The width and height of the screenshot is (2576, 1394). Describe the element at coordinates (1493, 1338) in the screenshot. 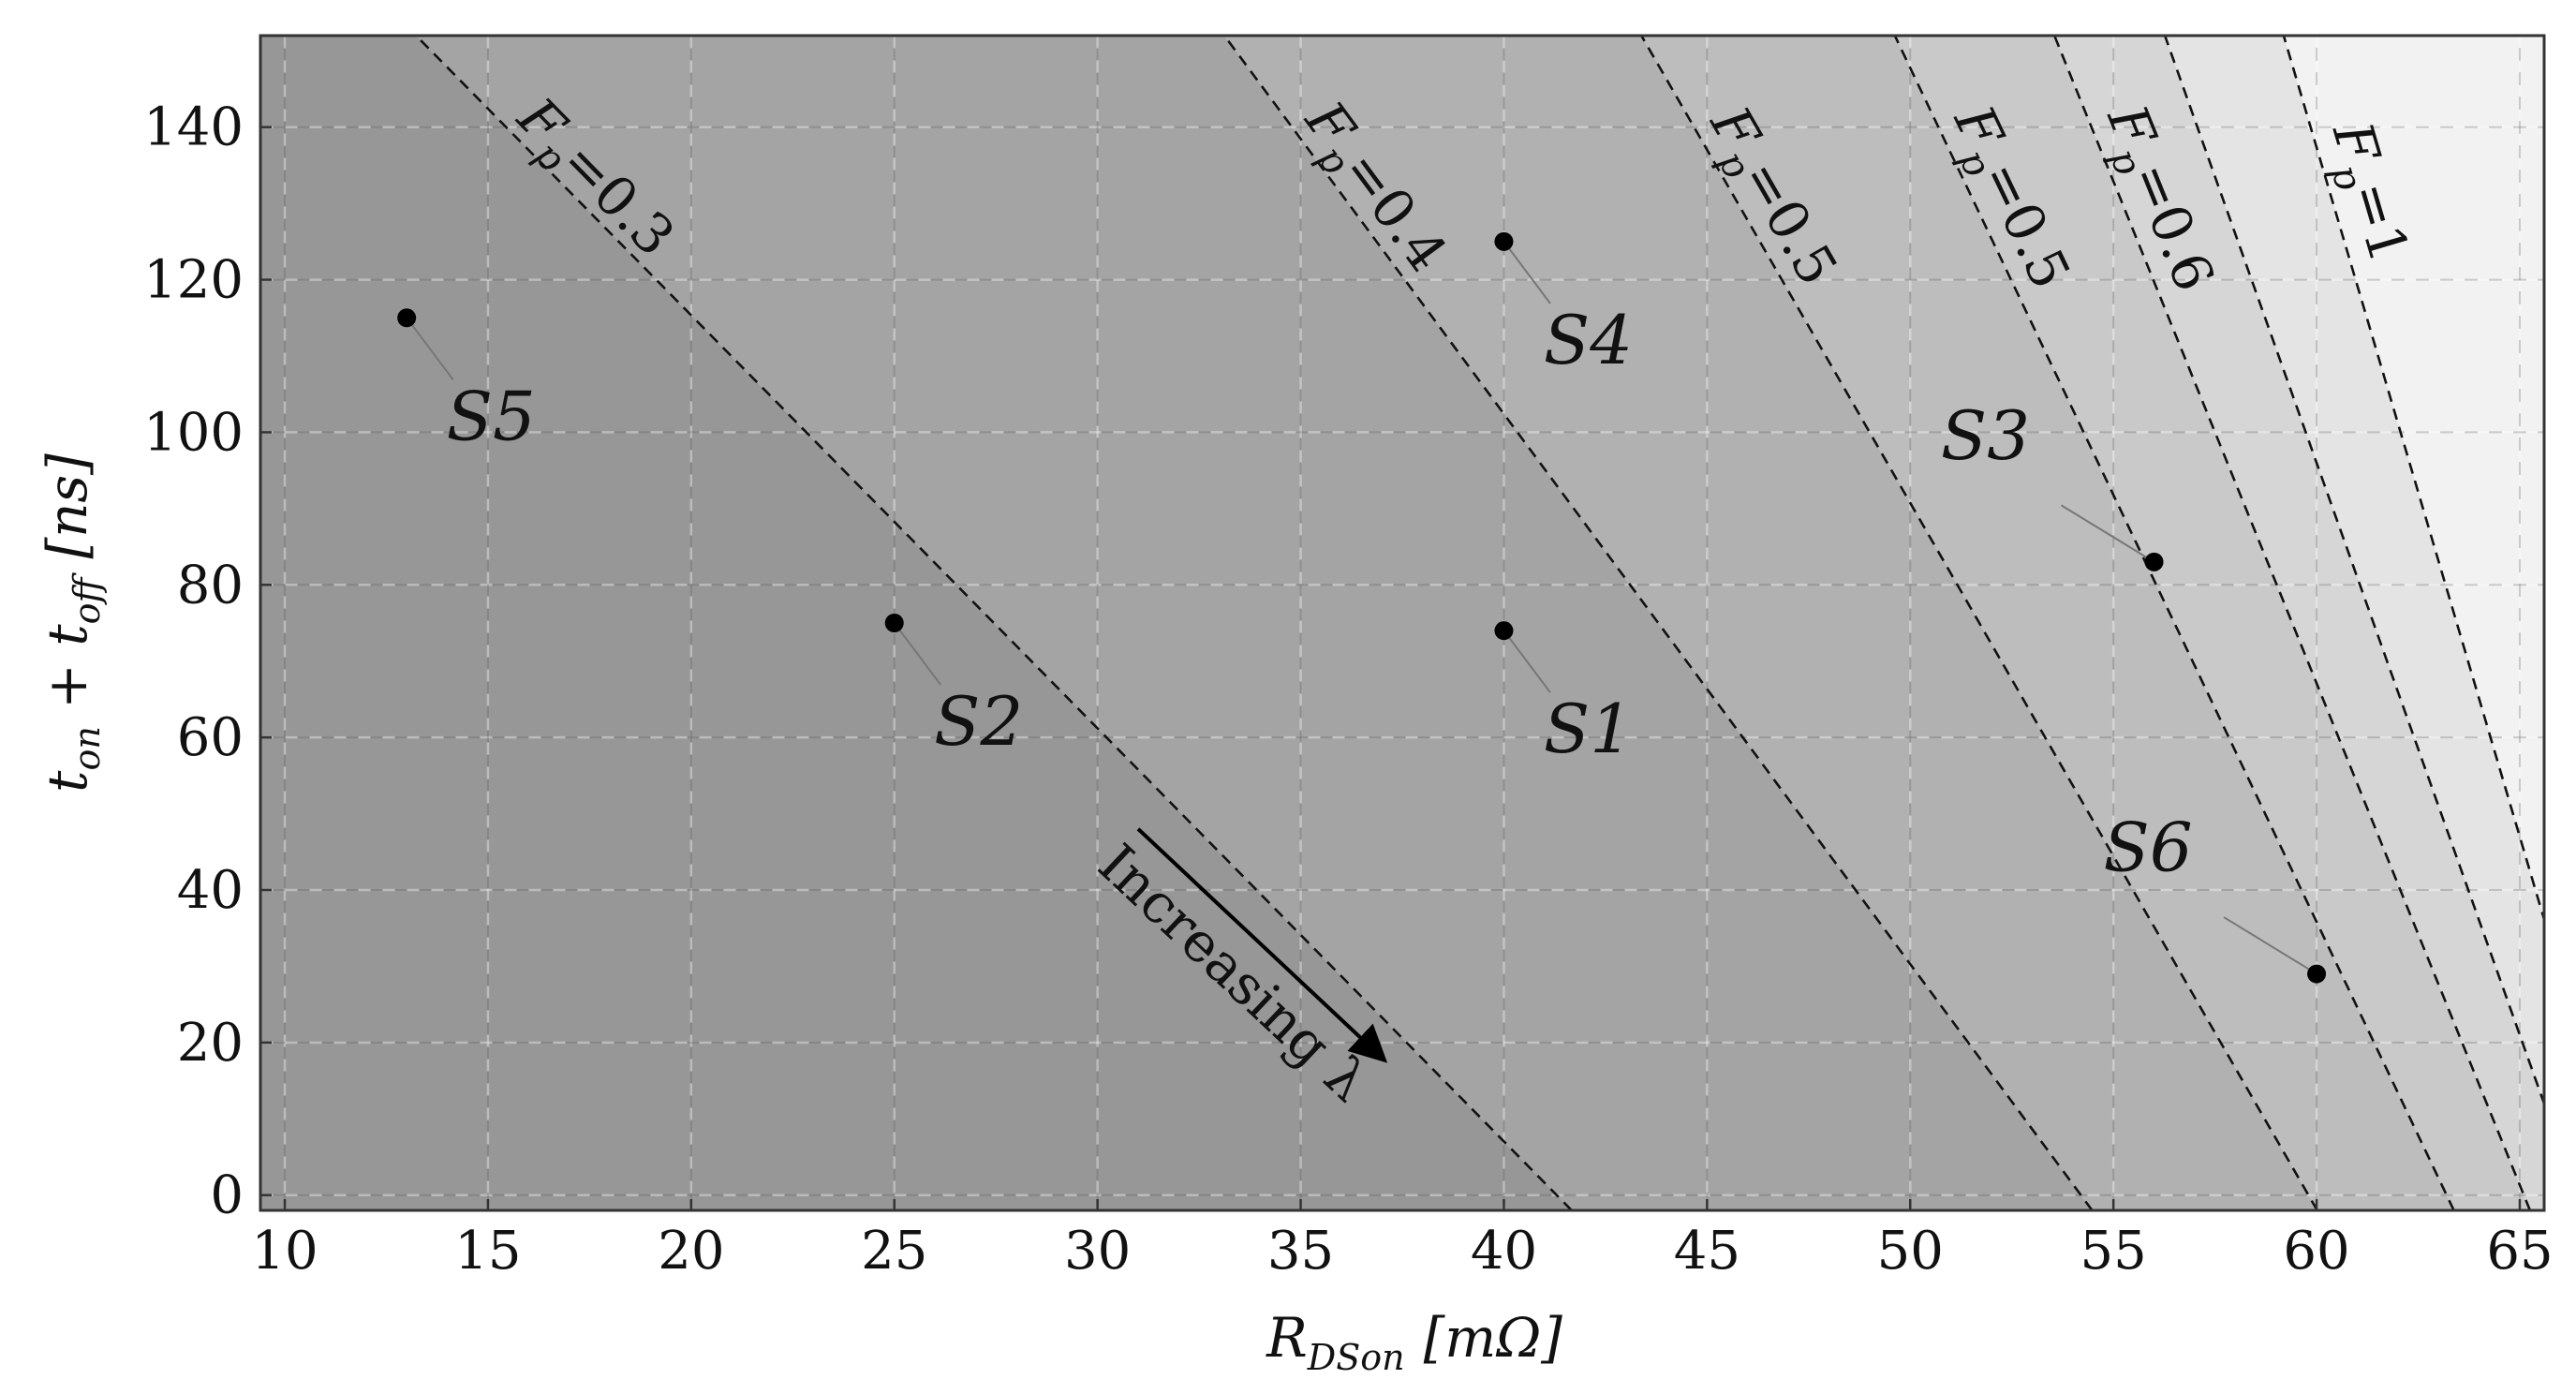

I see `x-axis-title-unit: [mΩ]` at that location.